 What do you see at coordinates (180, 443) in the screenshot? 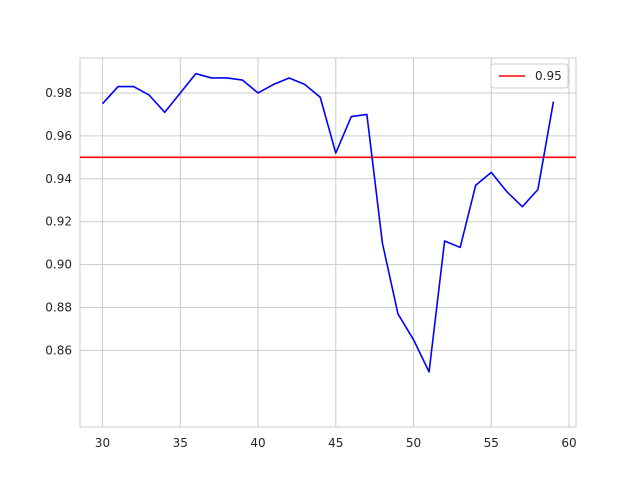
I see `x-tick-label: 35` at bounding box center [180, 443].